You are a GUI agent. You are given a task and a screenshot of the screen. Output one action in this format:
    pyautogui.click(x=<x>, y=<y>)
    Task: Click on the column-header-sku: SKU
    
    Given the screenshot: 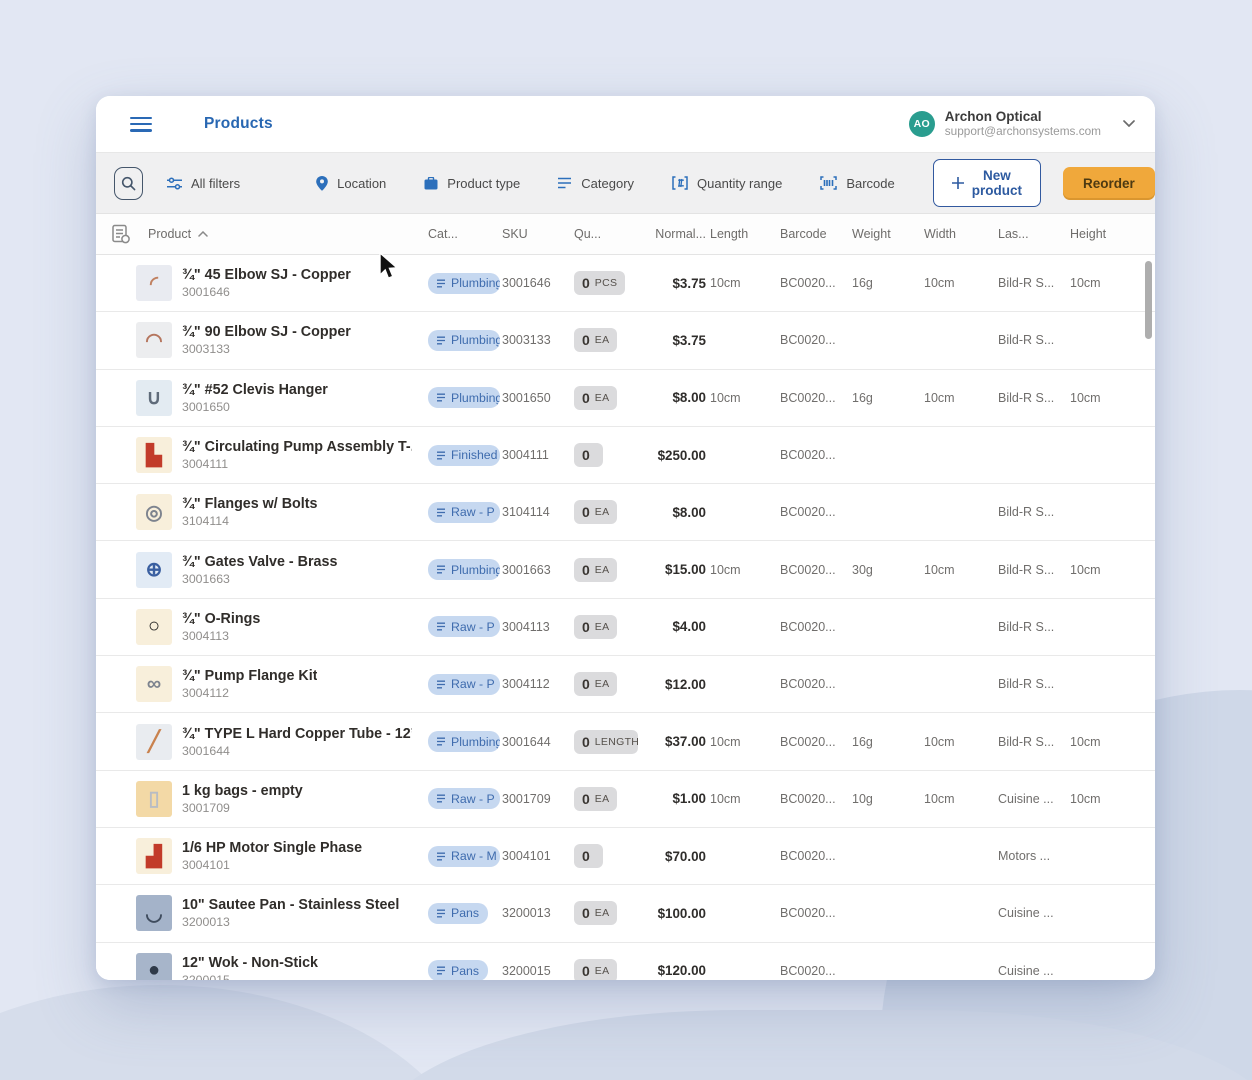 What is the action you would take?
    pyautogui.click(x=515, y=234)
    